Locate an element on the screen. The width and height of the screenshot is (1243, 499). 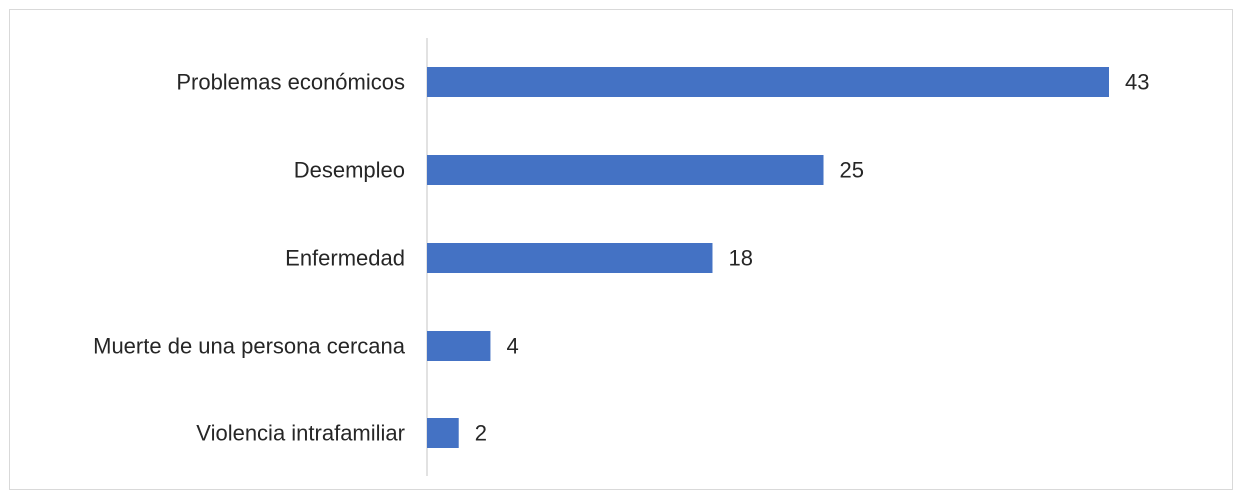
value-label: 25 is located at coordinates (852, 170).